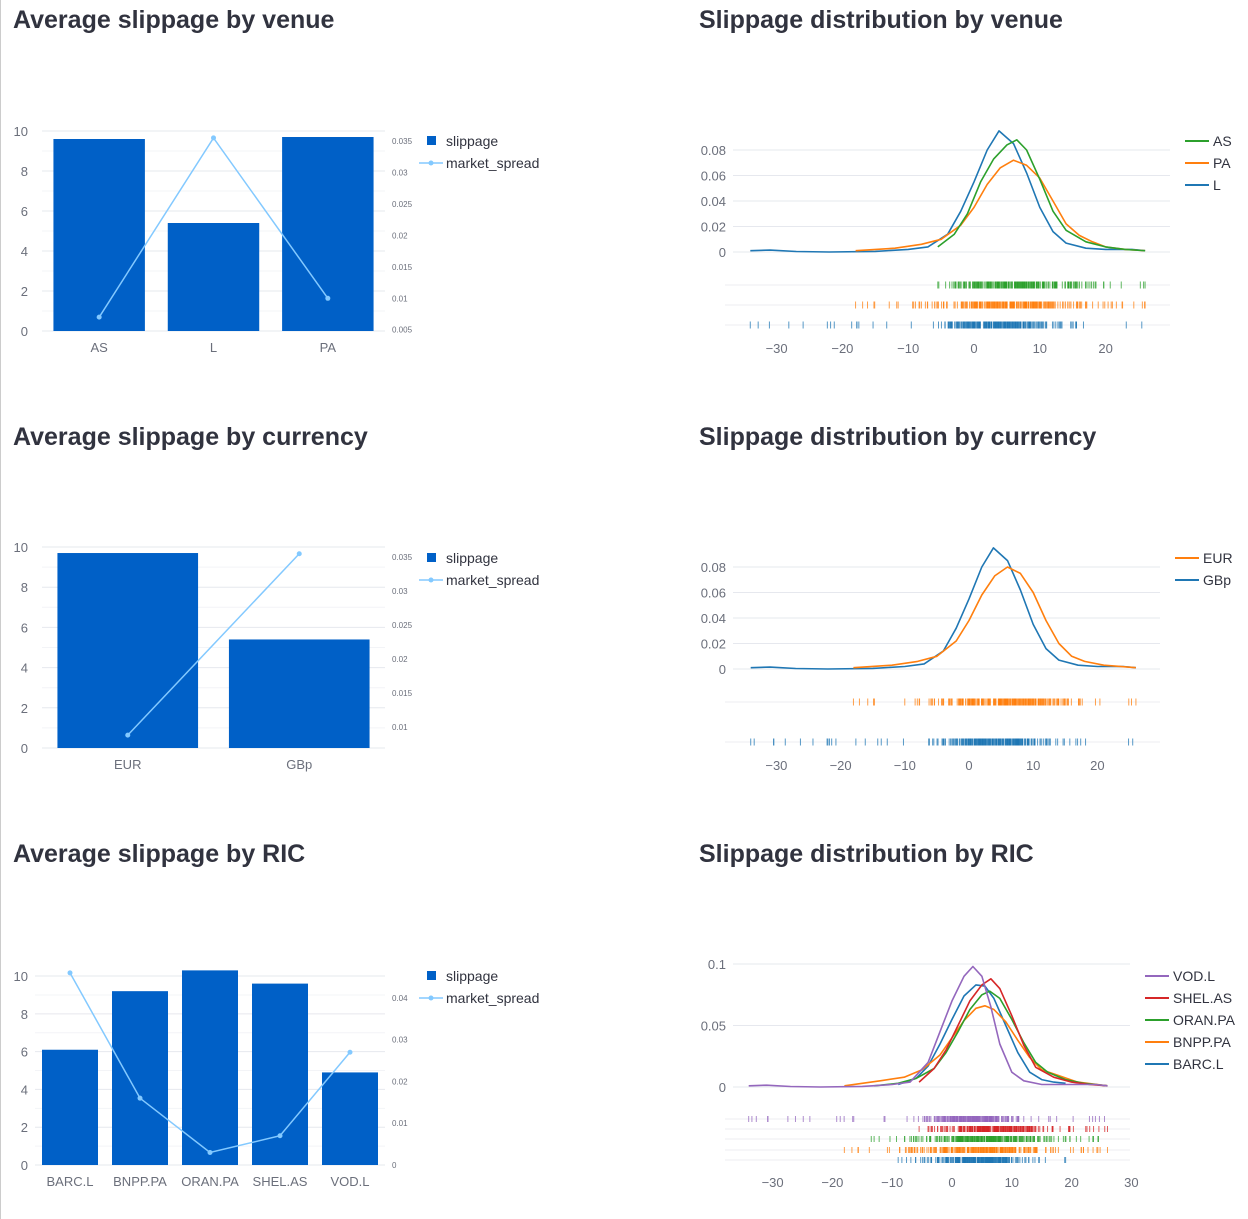  What do you see at coordinates (299, 693) in the screenshot?
I see `bar-GBp` at bounding box center [299, 693].